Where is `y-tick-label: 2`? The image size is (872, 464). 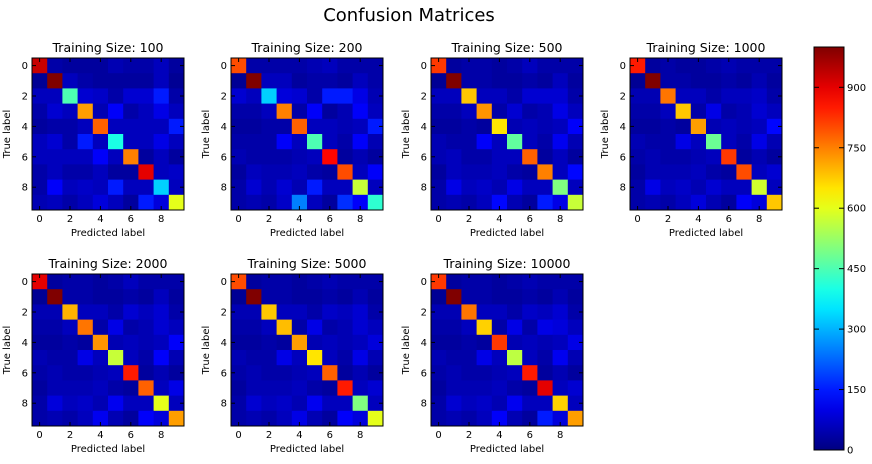 y-tick-label: 2 is located at coordinates (424, 313).